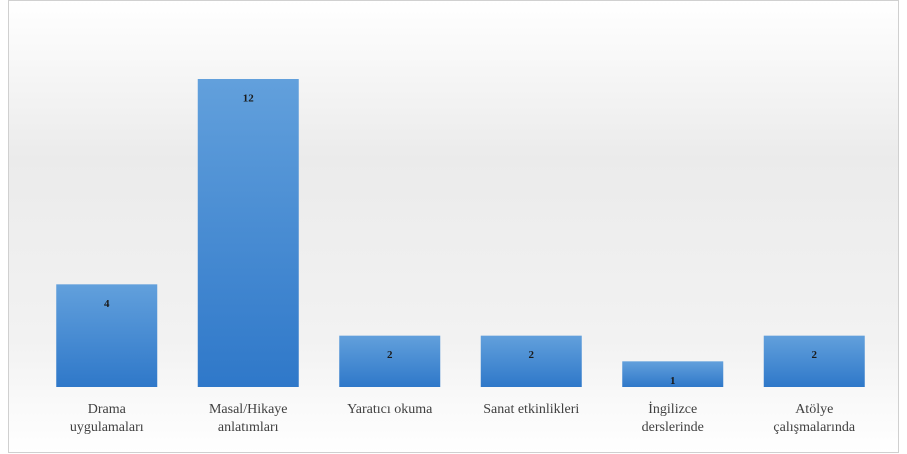  Describe the element at coordinates (107, 304) in the screenshot. I see `value-label: 4` at that location.